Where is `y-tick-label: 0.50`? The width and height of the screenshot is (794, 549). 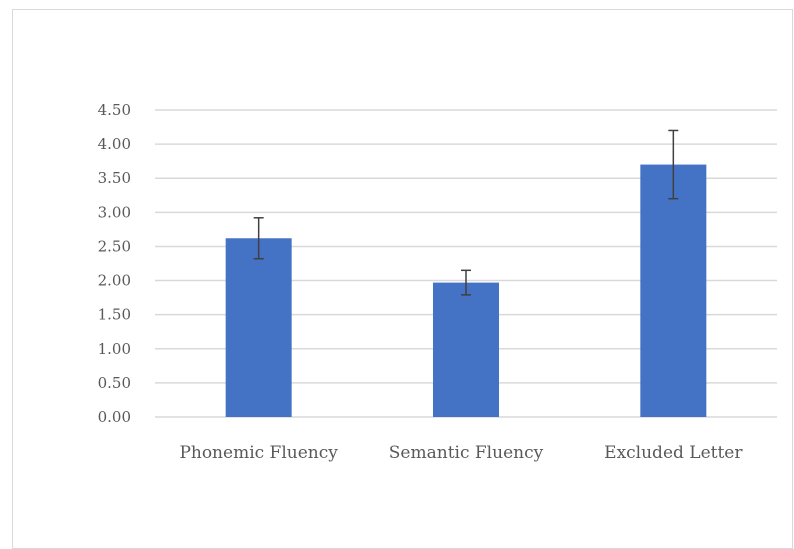 y-tick-label: 0.50 is located at coordinates (114, 383).